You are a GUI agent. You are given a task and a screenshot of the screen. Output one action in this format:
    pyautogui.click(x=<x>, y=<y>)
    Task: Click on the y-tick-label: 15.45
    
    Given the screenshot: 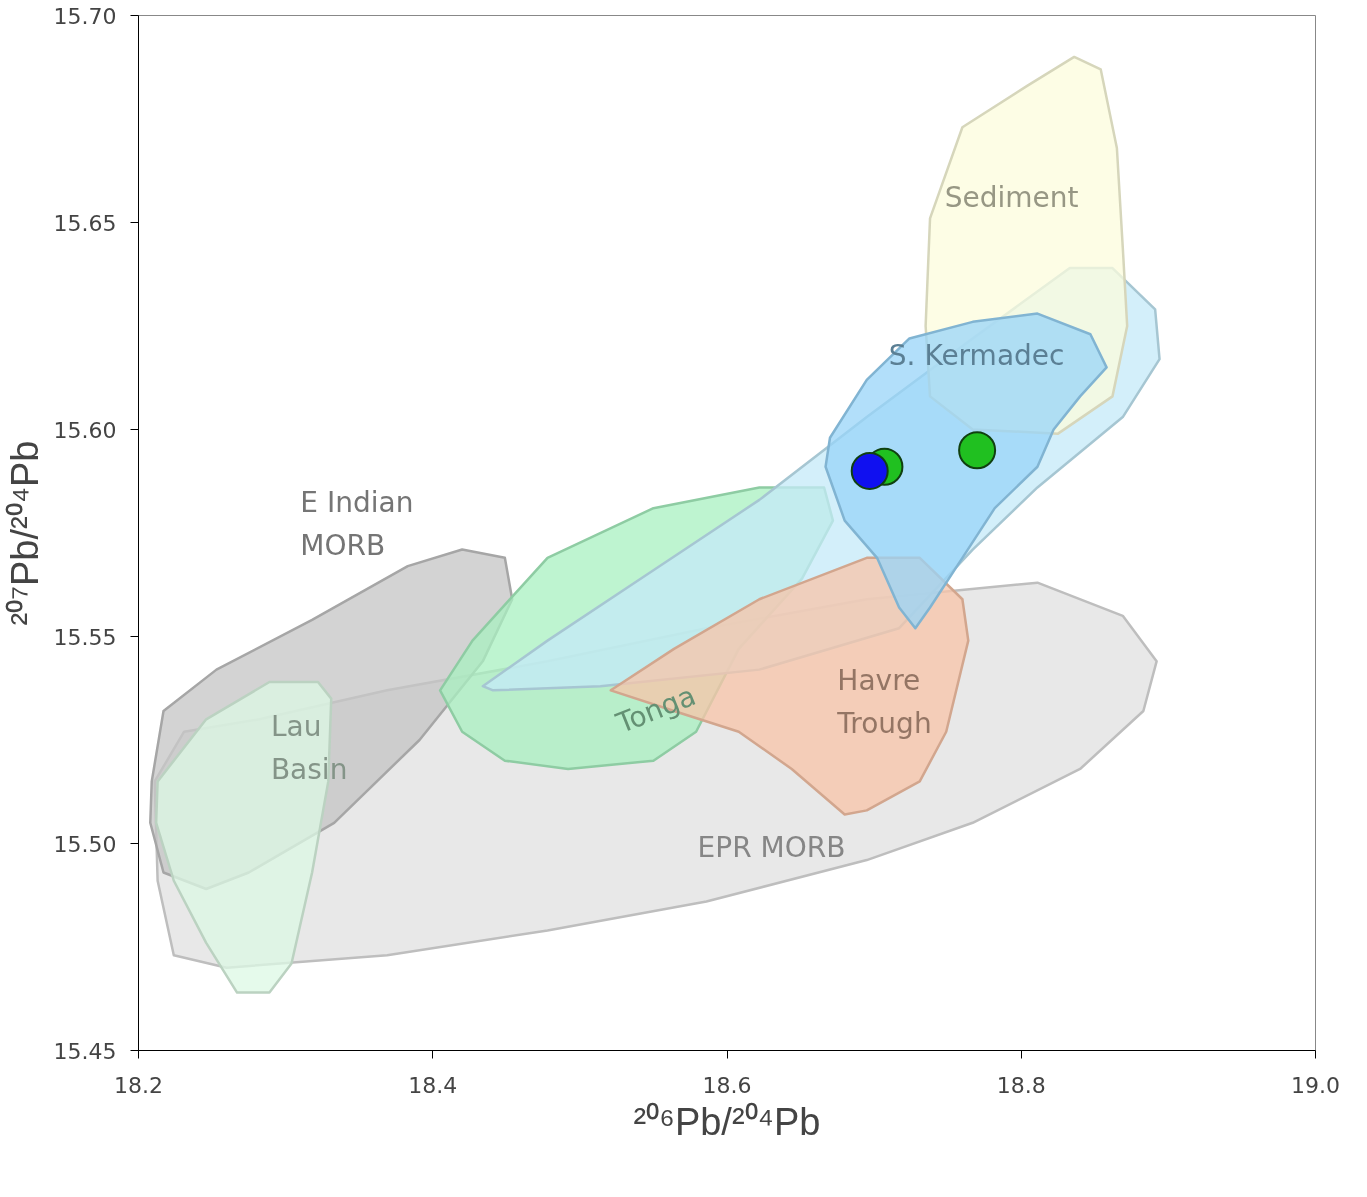 What is the action you would take?
    pyautogui.click(x=85, y=1051)
    